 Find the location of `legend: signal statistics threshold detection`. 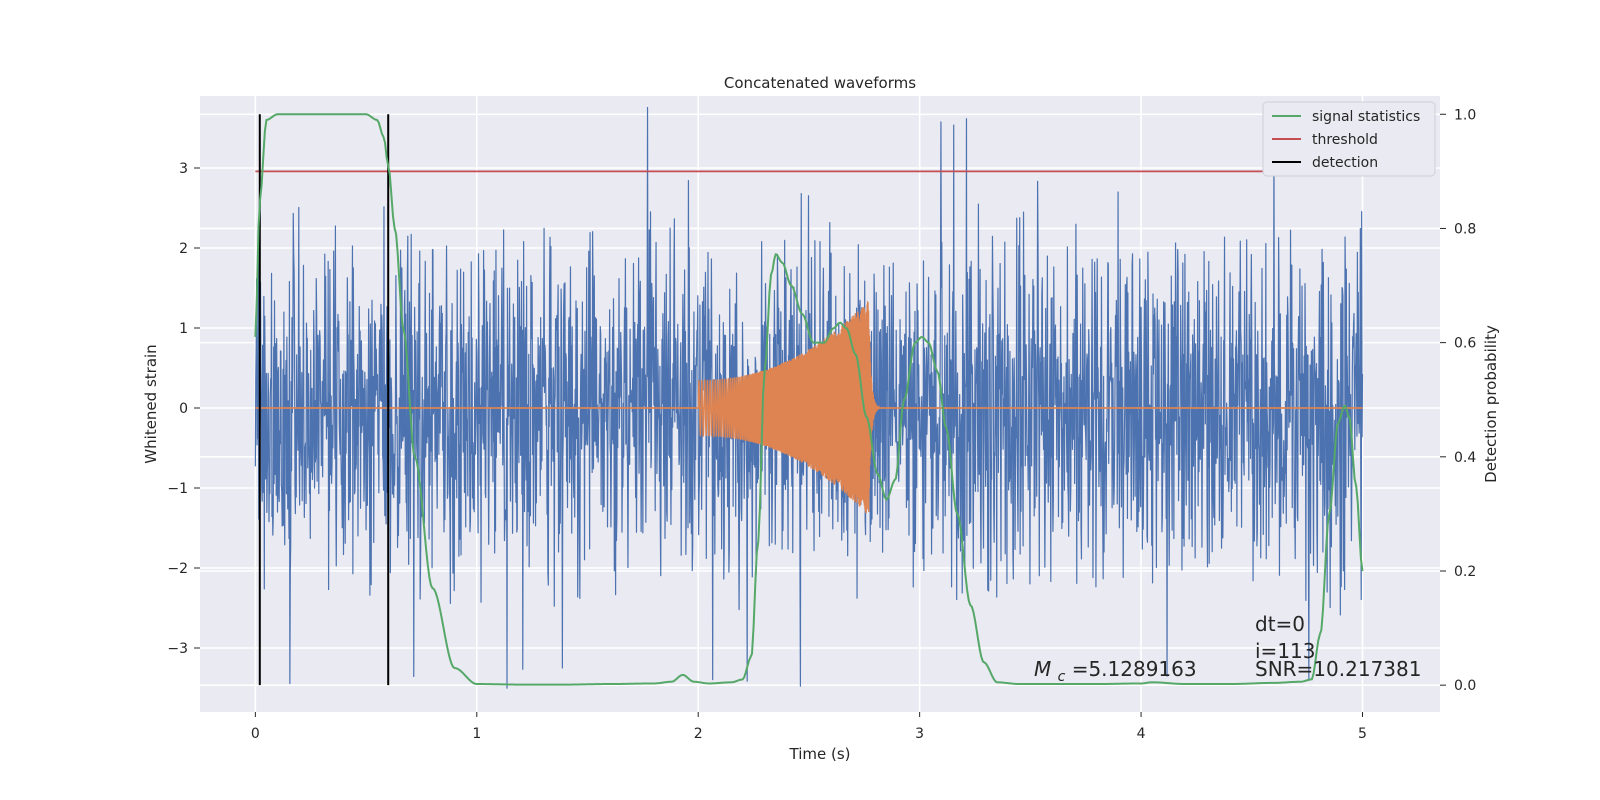

legend: signal statistics threshold detection is located at coordinates (1349, 139).